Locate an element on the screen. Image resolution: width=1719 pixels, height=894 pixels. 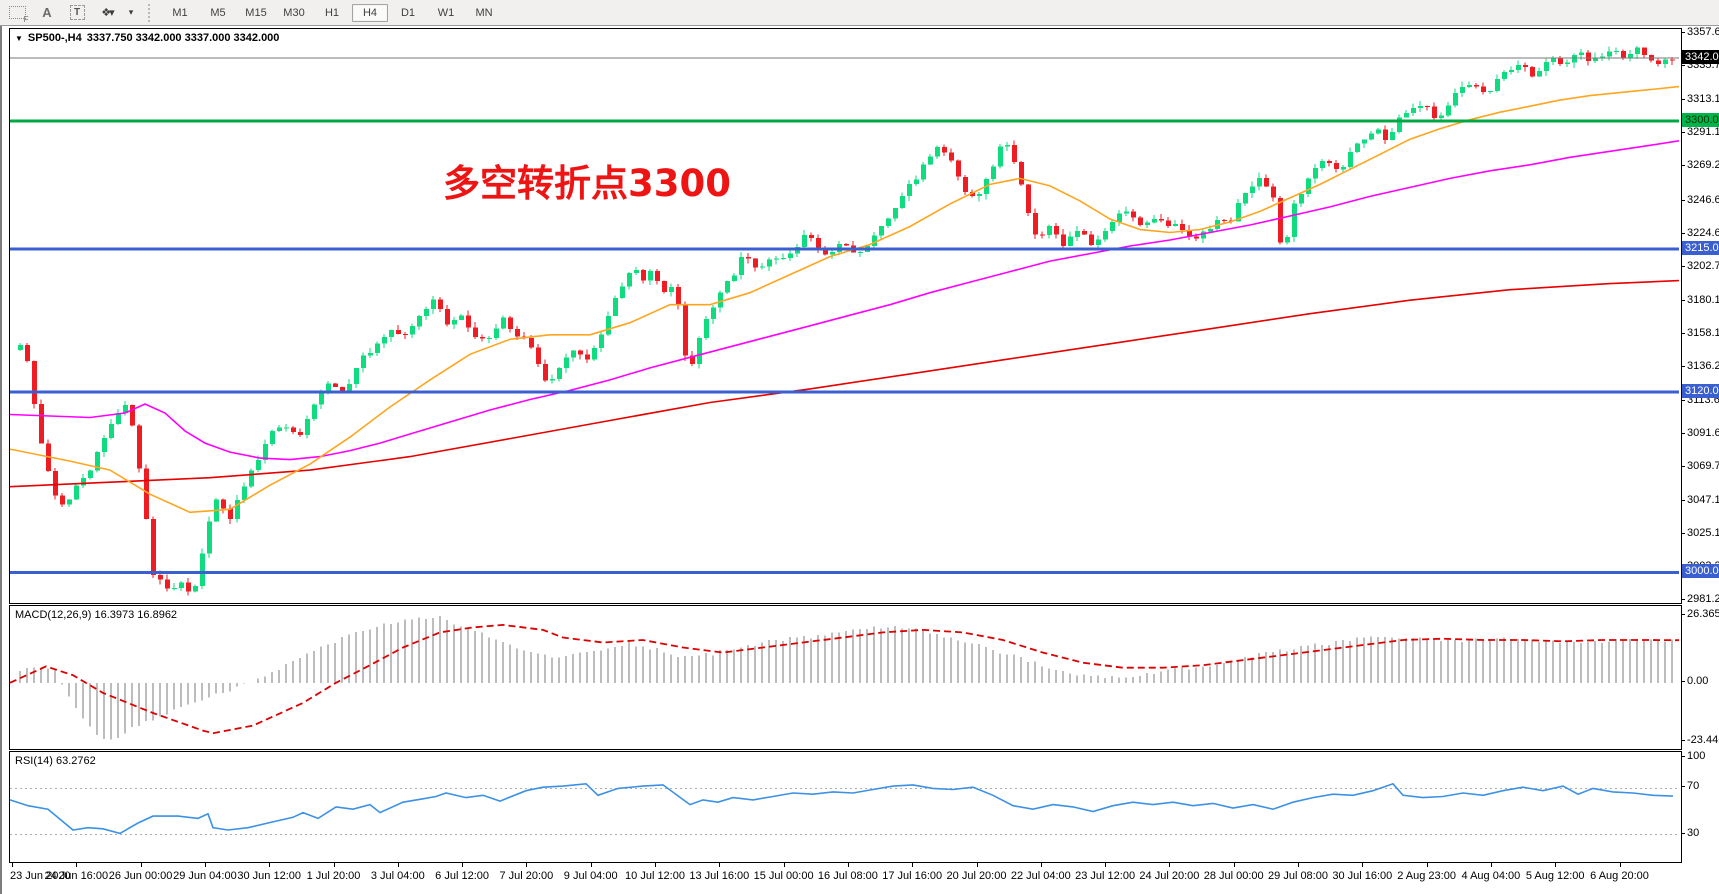
timeframe-button-group: M1 M5 M15 M30 H1 H4 D1 W1 MN is located at coordinates (332, 12).